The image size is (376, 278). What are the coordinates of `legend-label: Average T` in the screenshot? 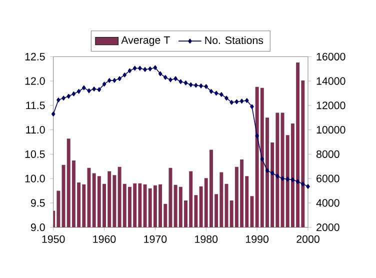 It's located at (145, 41).